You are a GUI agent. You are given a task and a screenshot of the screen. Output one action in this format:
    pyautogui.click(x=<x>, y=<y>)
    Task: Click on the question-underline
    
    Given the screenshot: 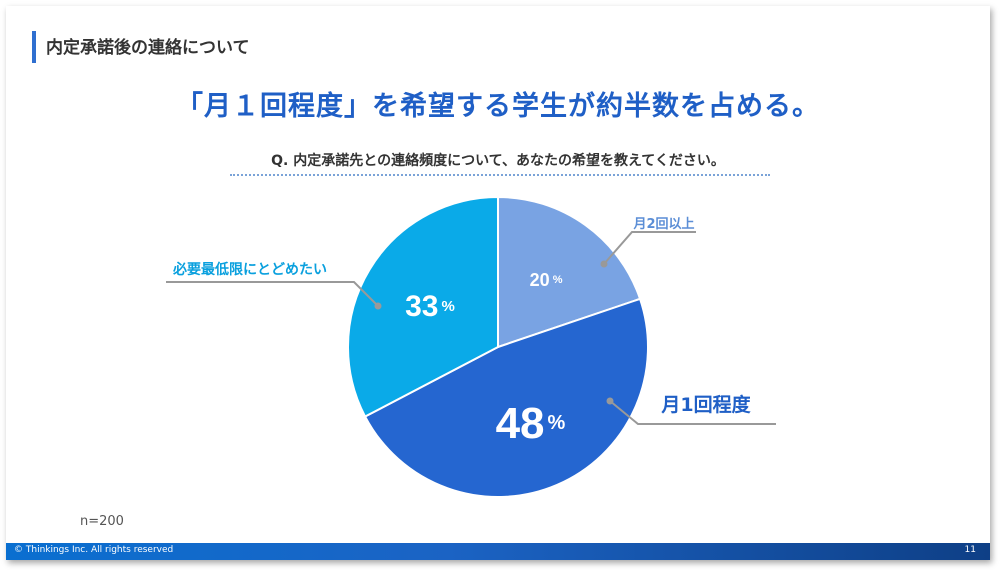 What is the action you would take?
    pyautogui.click(x=500, y=175)
    